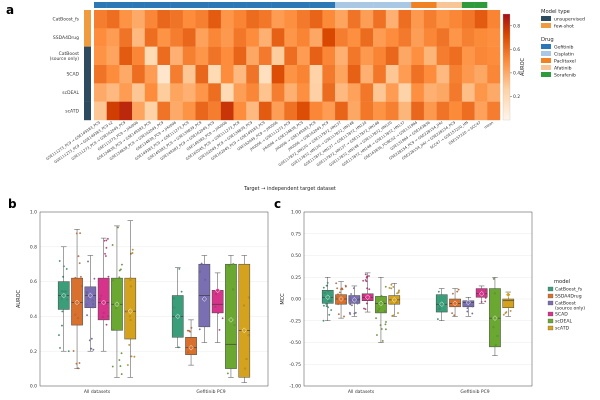  What do you see at coordinates (33, 387) in the screenshot?
I see `y-tick-label: 0.0` at bounding box center [33, 387].